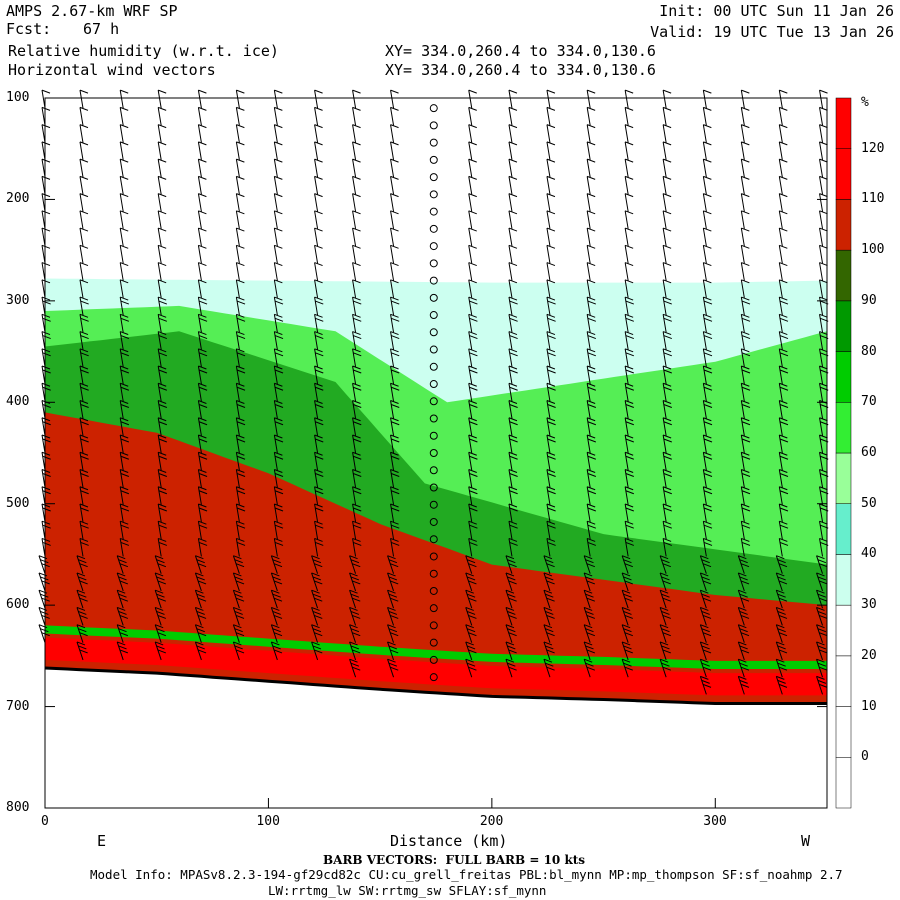 The height and width of the screenshot is (900, 900). What do you see at coordinates (865, 102) in the screenshot?
I see `colorbar-unit: %` at bounding box center [865, 102].